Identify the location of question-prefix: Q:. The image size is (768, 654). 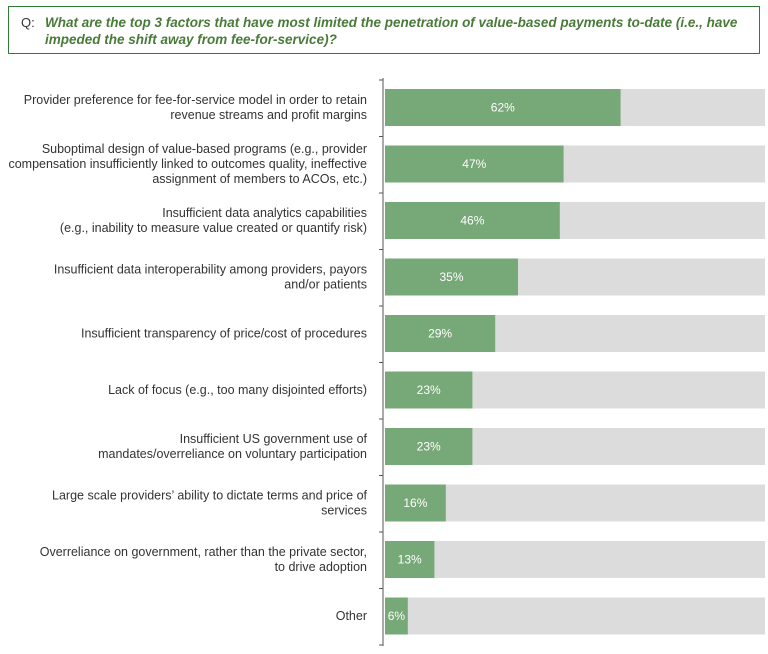
(28, 22).